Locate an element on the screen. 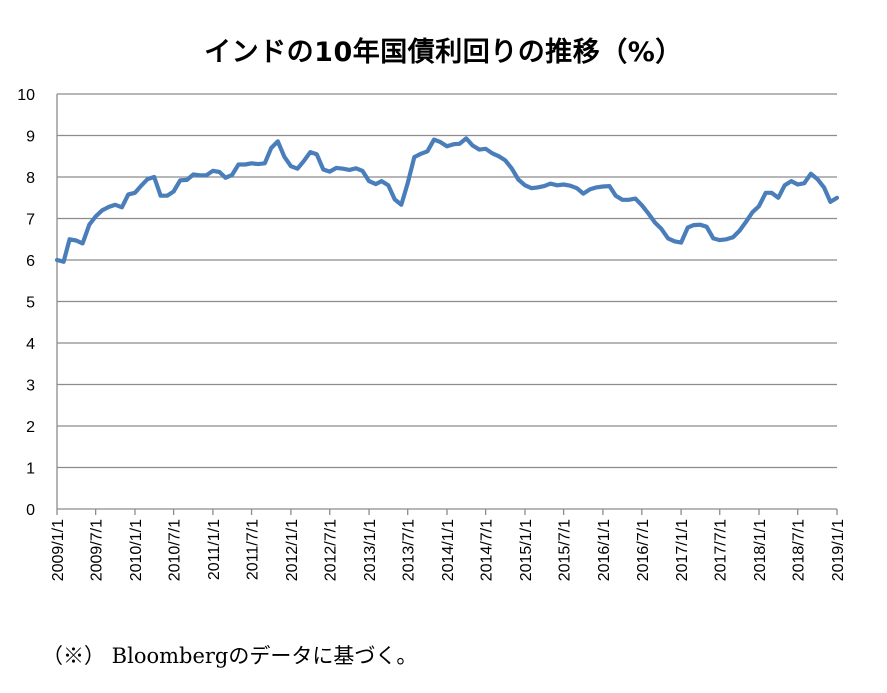 The width and height of the screenshot is (887, 693). x-tick-label: 2014/7/1 is located at coordinates (487, 550).